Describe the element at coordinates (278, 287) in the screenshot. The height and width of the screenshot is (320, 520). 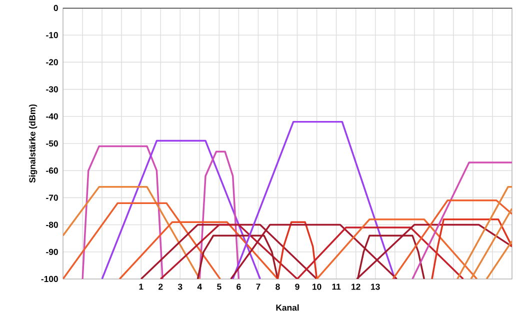
I see `x-tick-label: 8` at that location.